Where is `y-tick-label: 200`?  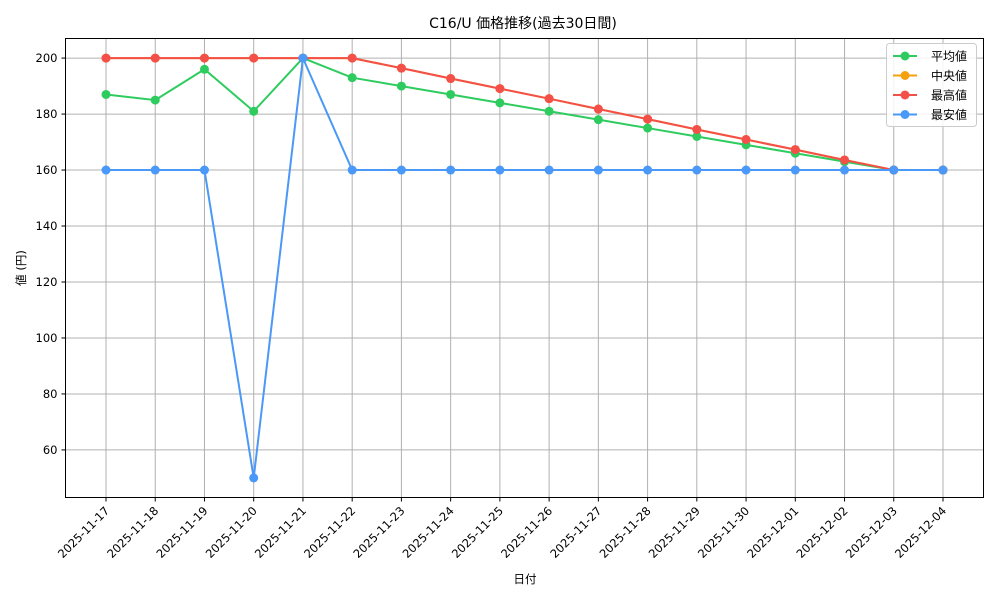
y-tick-label: 200 is located at coordinates (47, 58).